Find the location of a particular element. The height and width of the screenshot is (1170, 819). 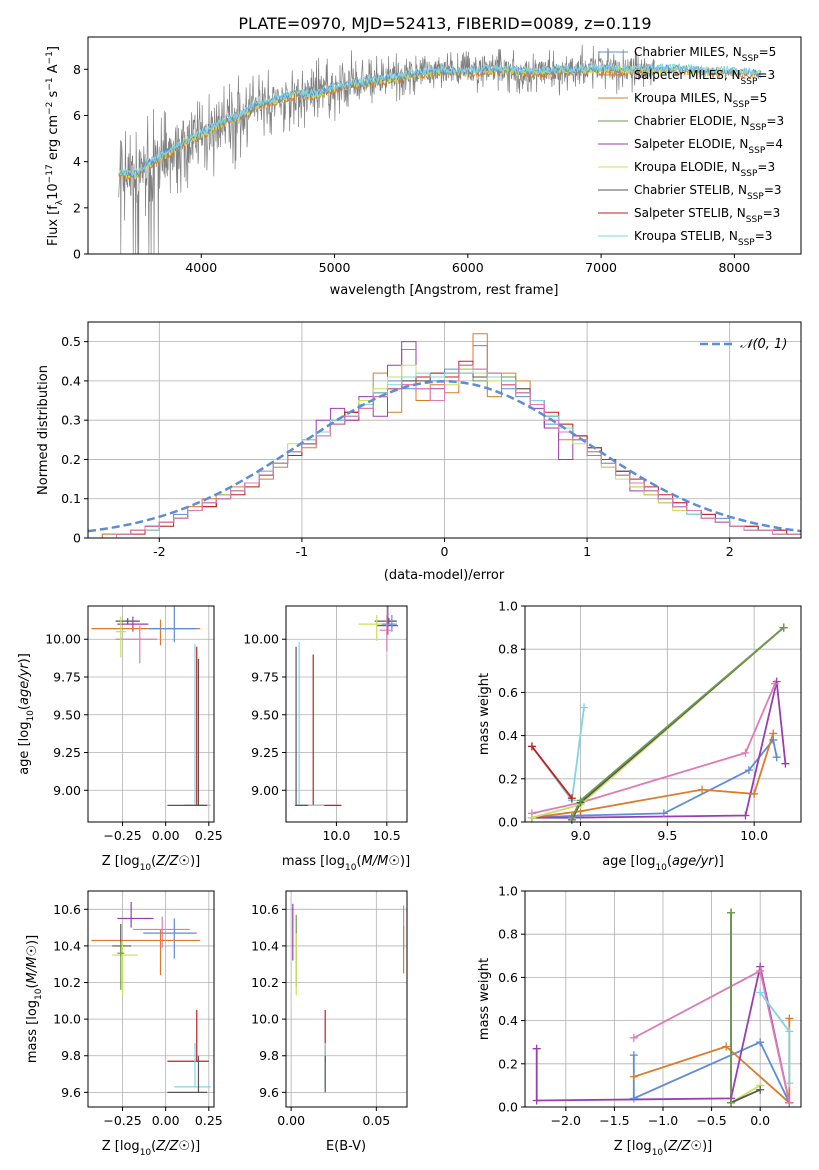

label-part: Salpeter MILES, N is located at coordinates (687, 75).